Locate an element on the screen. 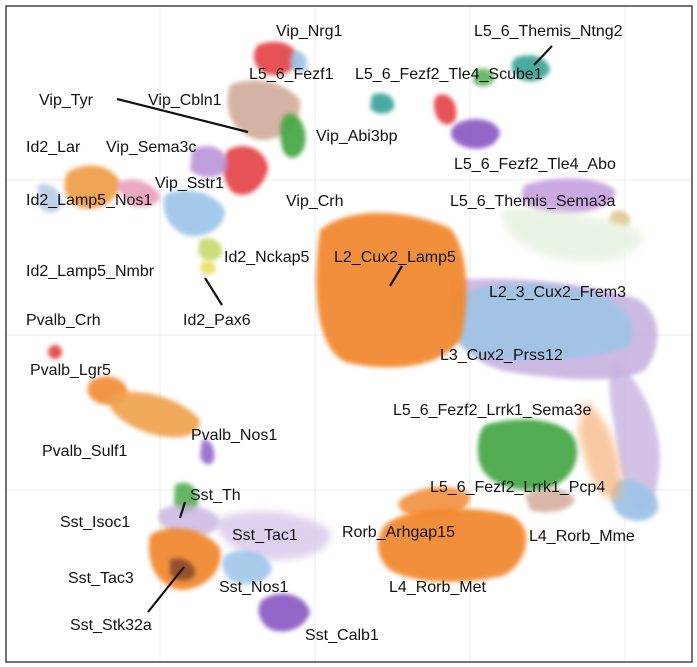 Image resolution: width=697 pixels, height=667 pixels. label-Id2_Pax6: Id2_Pax6 is located at coordinates (217, 320).